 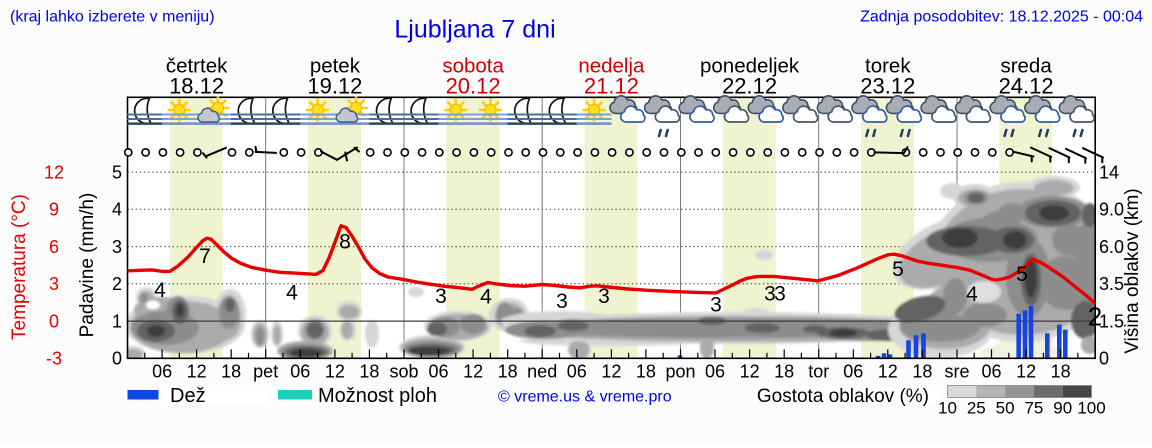 I want to click on svg-text: 18.12, so click(x=196, y=86).